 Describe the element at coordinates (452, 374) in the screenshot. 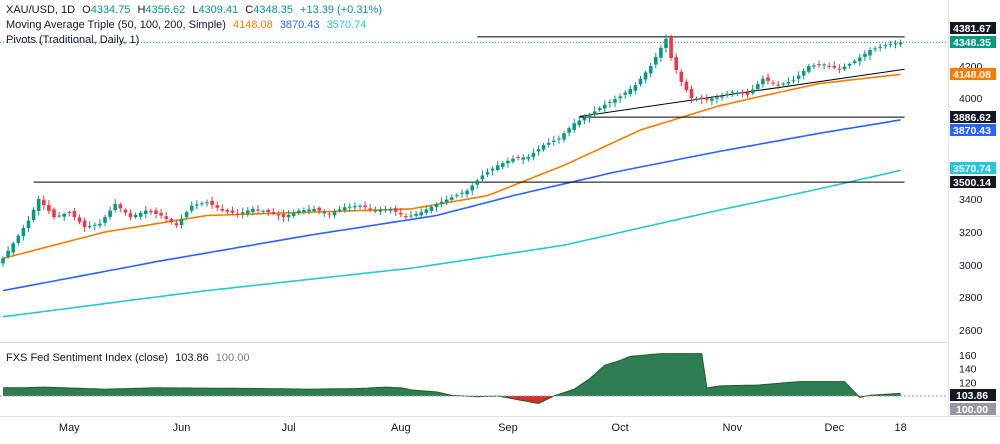

I see `sentiment-positive-area` at that location.